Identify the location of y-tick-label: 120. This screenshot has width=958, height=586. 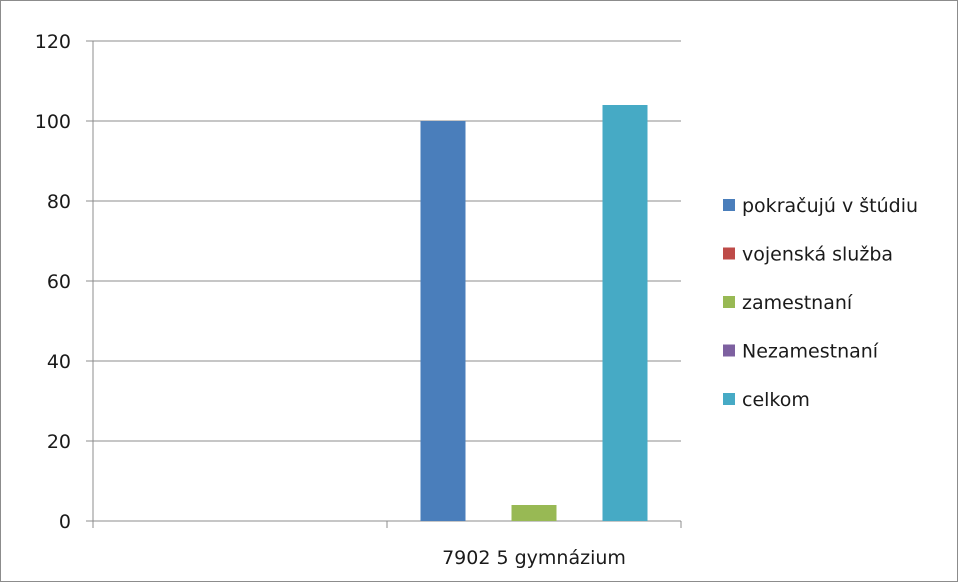
(53, 42).